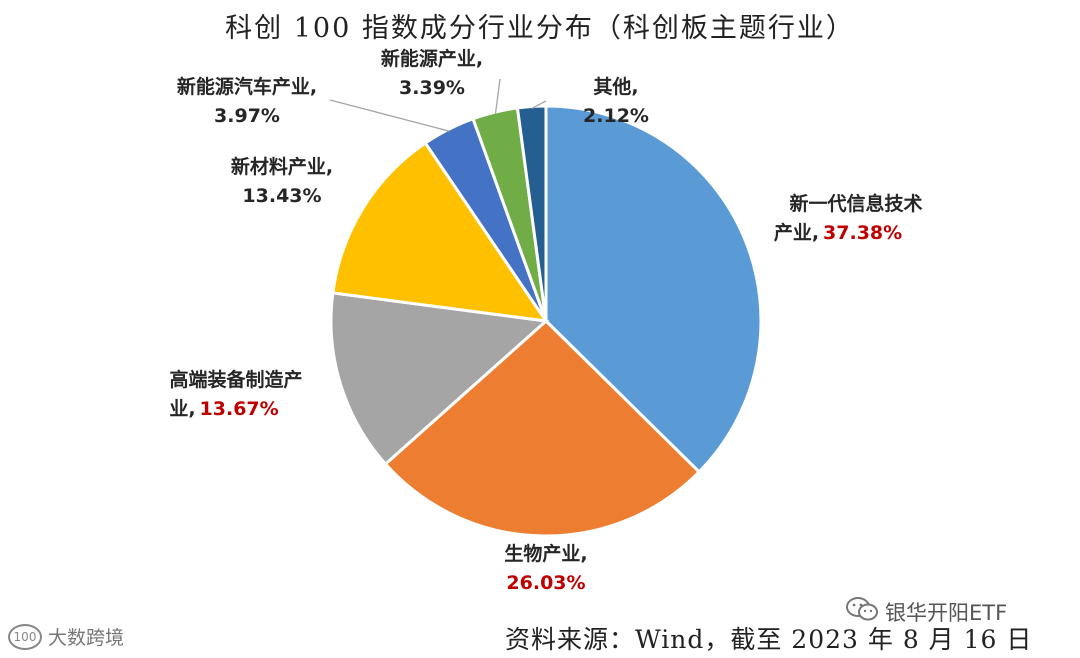  I want to click on slice-label-0: 新一代信息技术产业, 37.38%, so click(848, 218).